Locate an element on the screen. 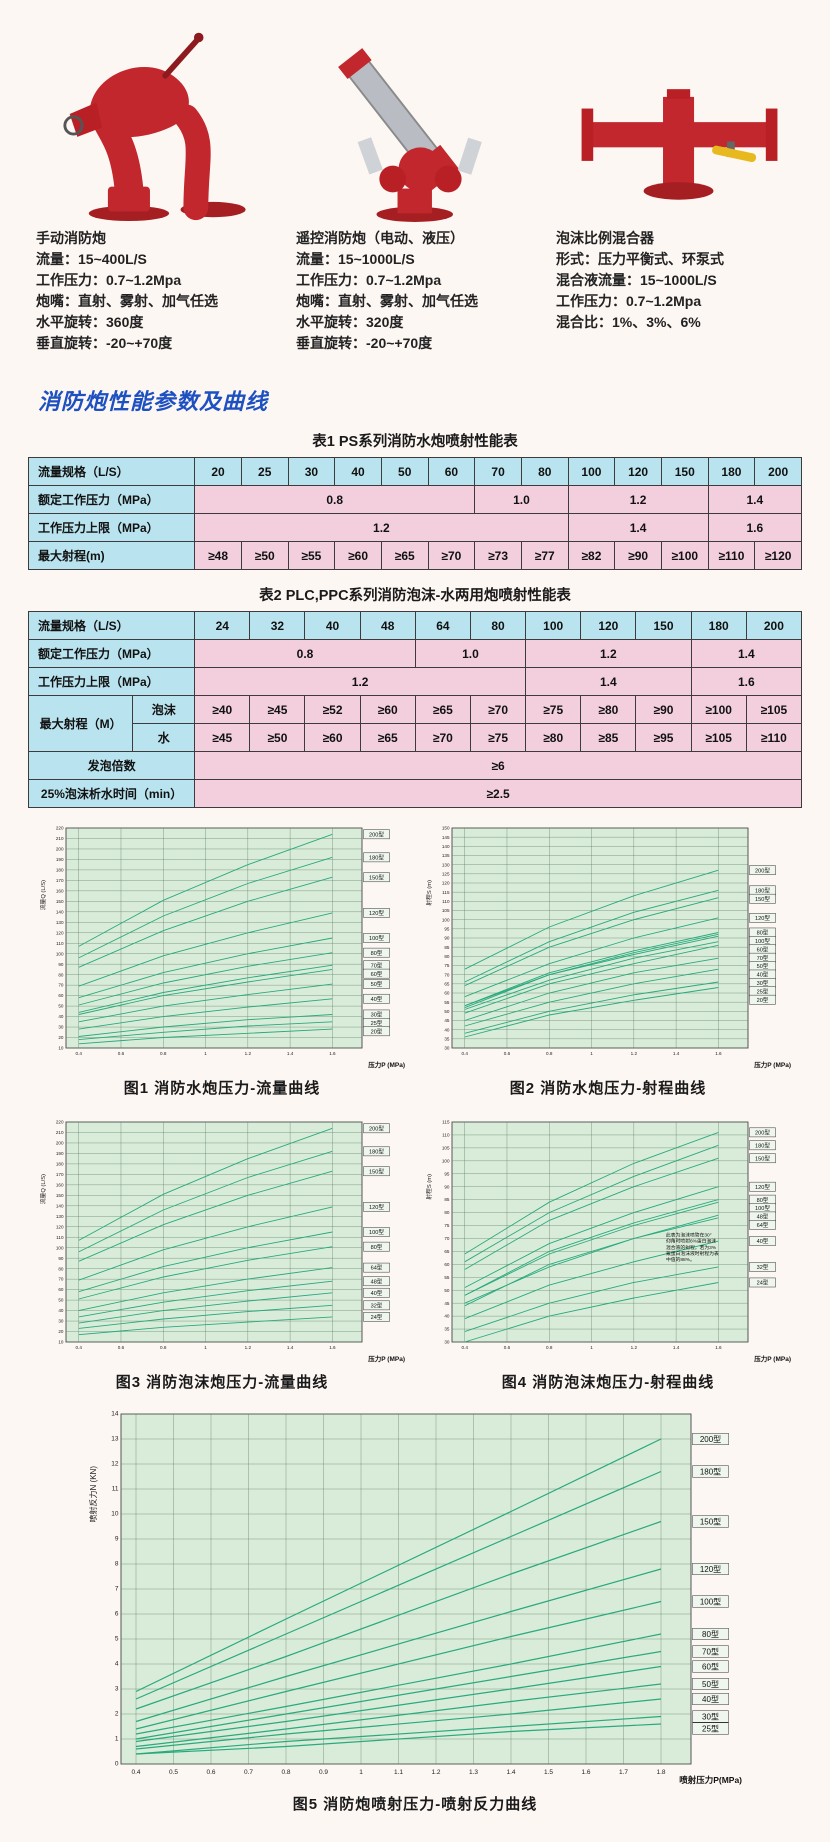  chart-caption: 图5 消防炮喷射压力-喷射反力曲线 is located at coordinates (415, 1804).